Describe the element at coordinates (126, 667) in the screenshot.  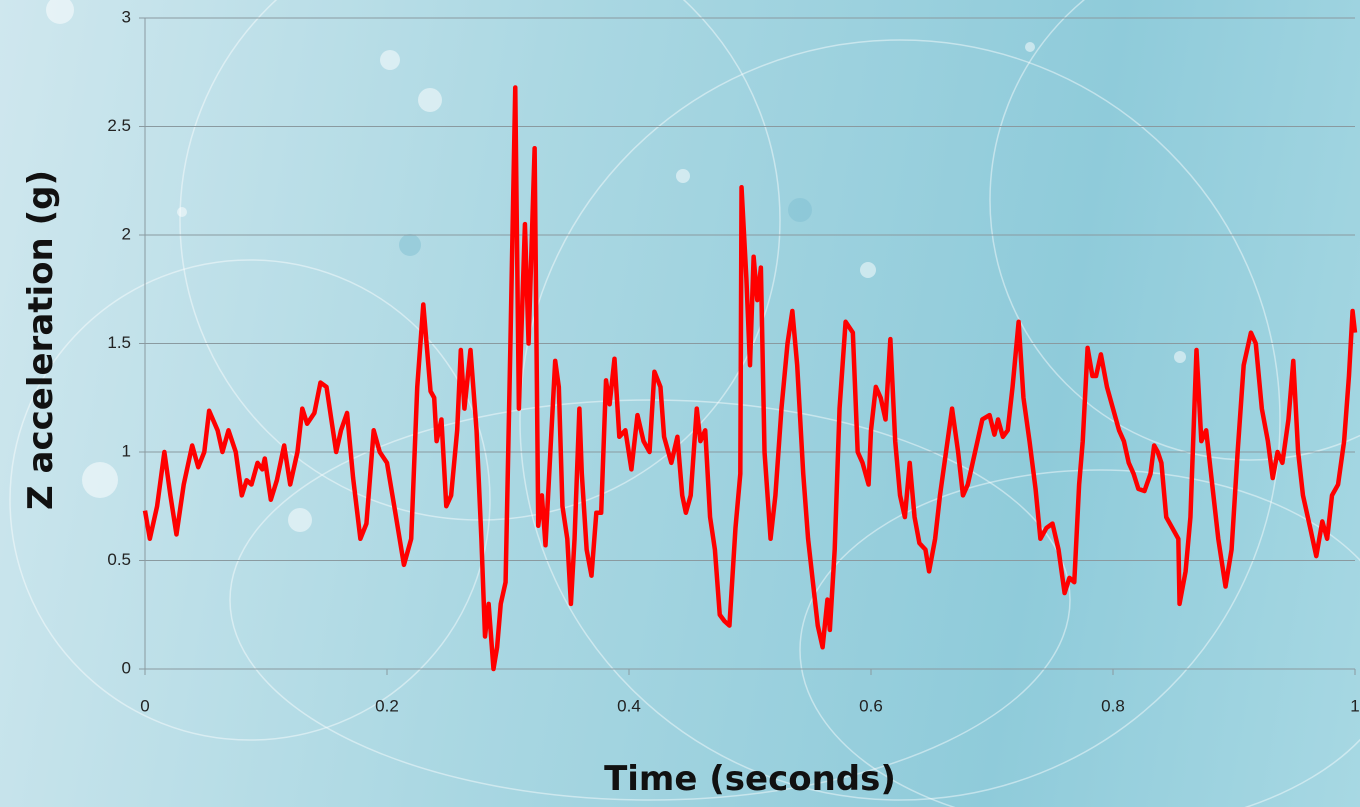
I see `y-tick-label: 0` at that location.